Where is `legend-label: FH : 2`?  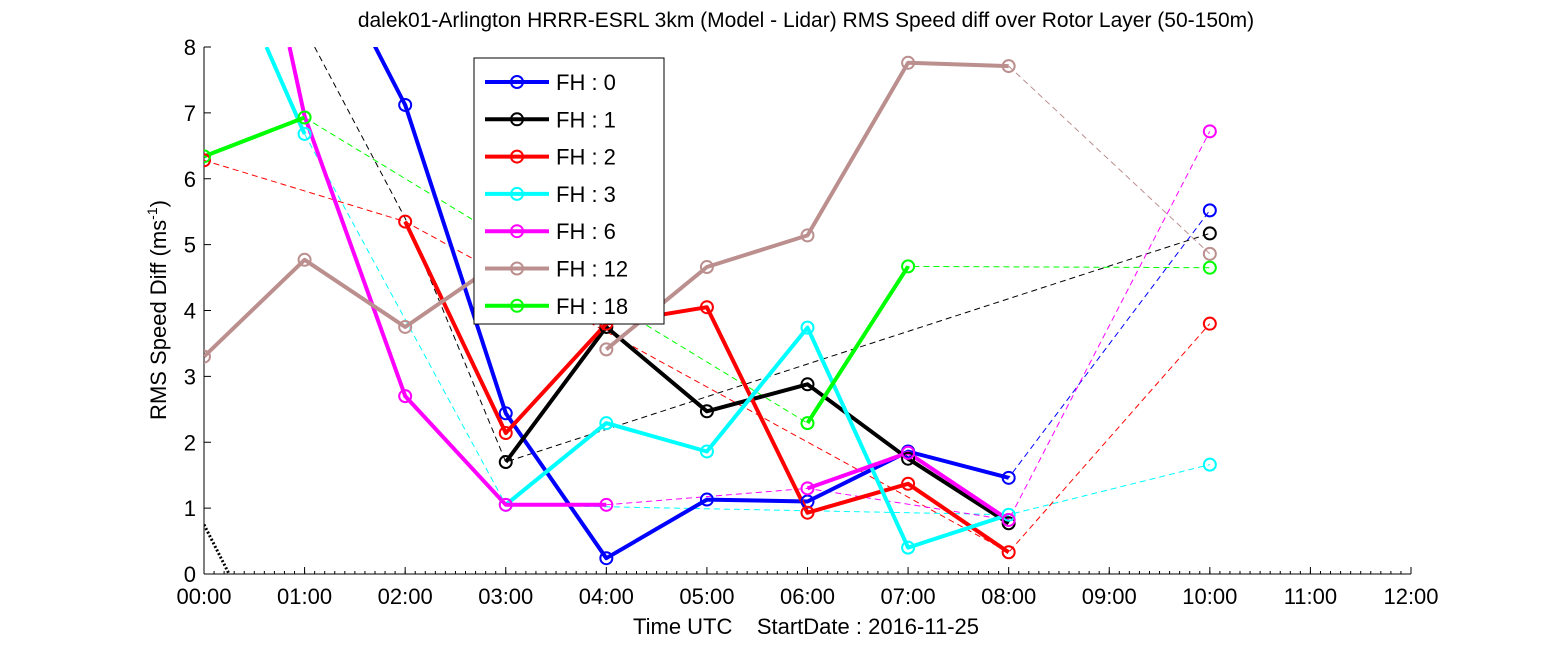
legend-label: FH : 2 is located at coordinates (586, 157).